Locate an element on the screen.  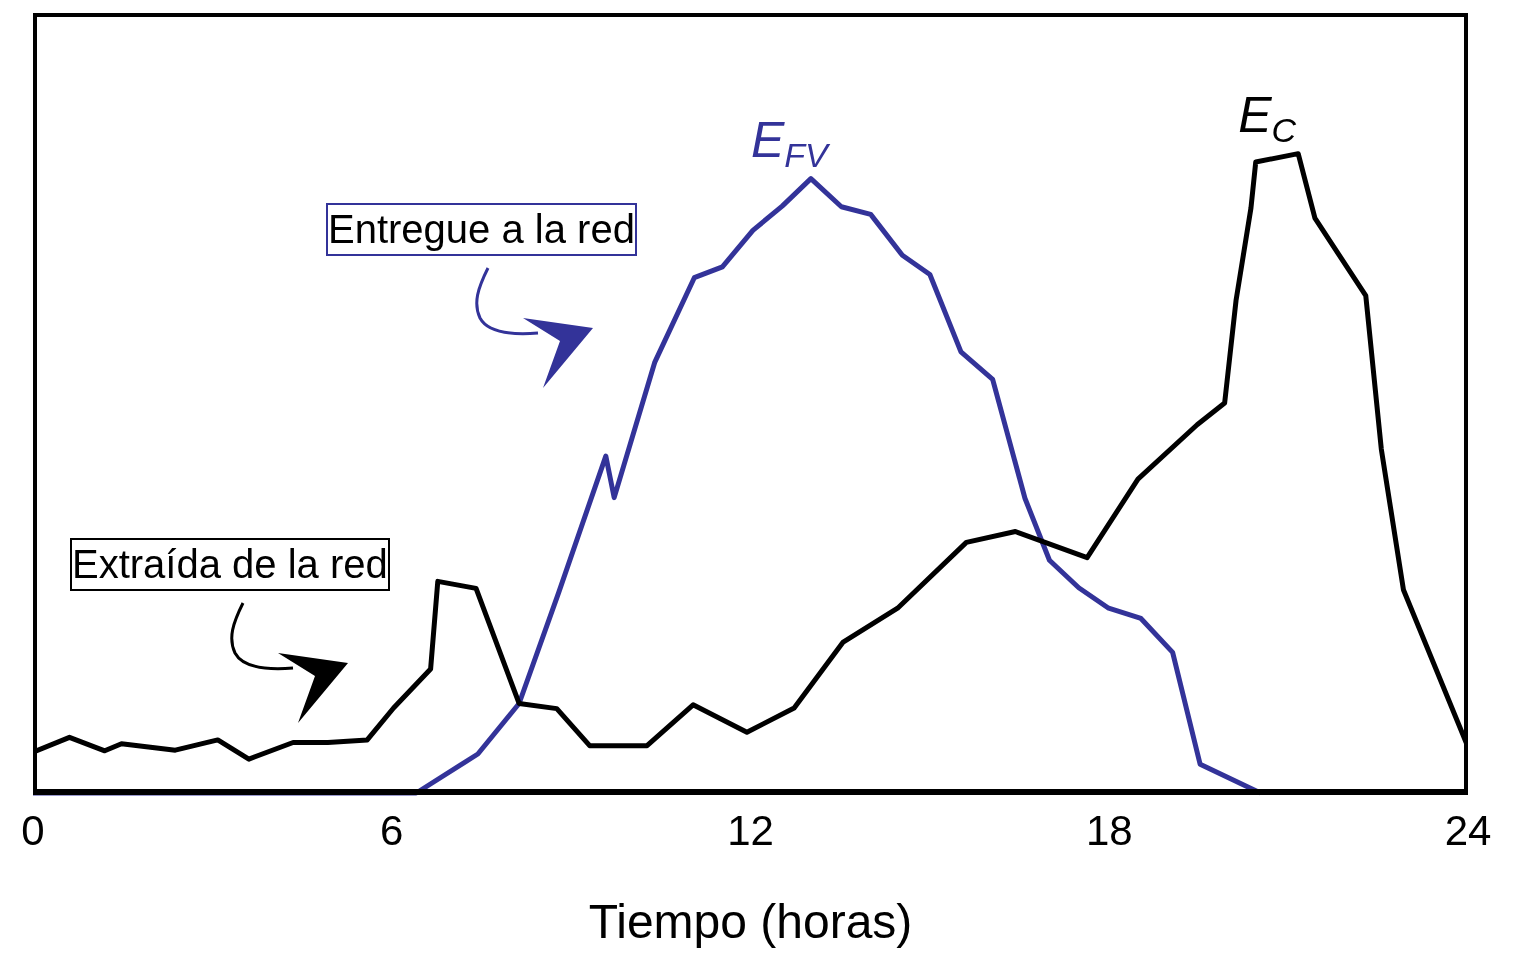
x-tick-label: 24 is located at coordinates (1468, 830).